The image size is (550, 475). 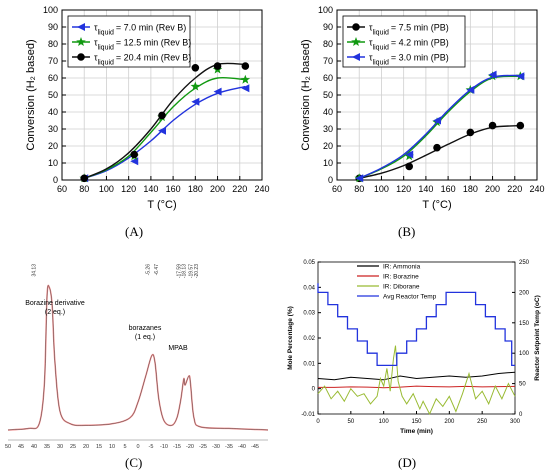 I want to click on x-tick-label: -10, so click(x=164, y=447).